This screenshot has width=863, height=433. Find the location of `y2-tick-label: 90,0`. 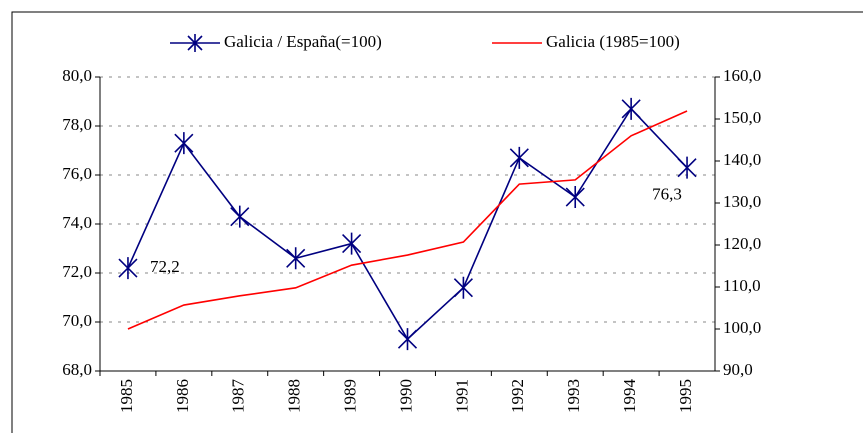

y2-tick-label: 90,0 is located at coordinates (738, 369).